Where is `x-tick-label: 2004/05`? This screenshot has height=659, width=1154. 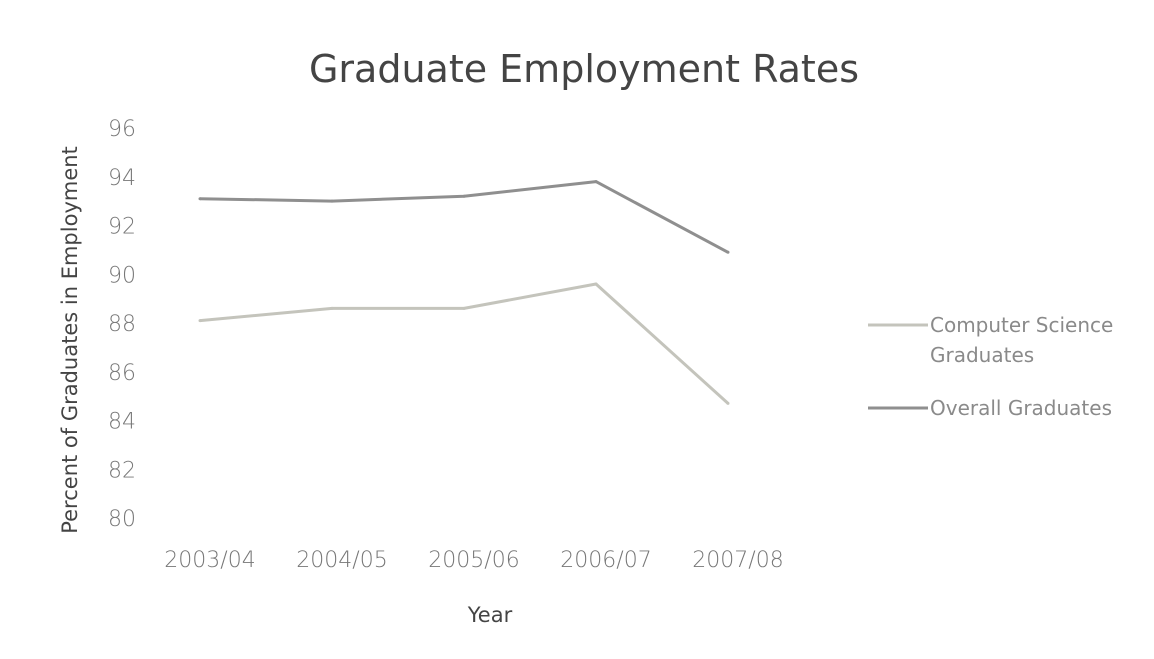
x-tick-label: 2004/05 is located at coordinates (341, 560).